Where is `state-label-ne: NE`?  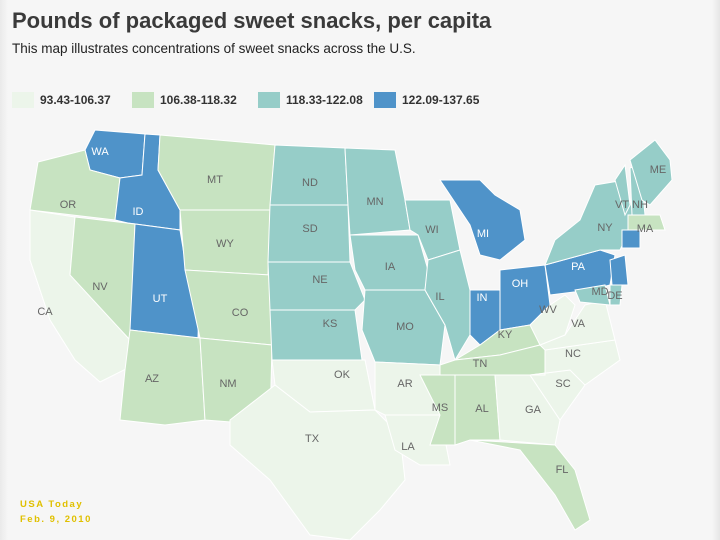
state-label-ne: NE is located at coordinates (319, 280).